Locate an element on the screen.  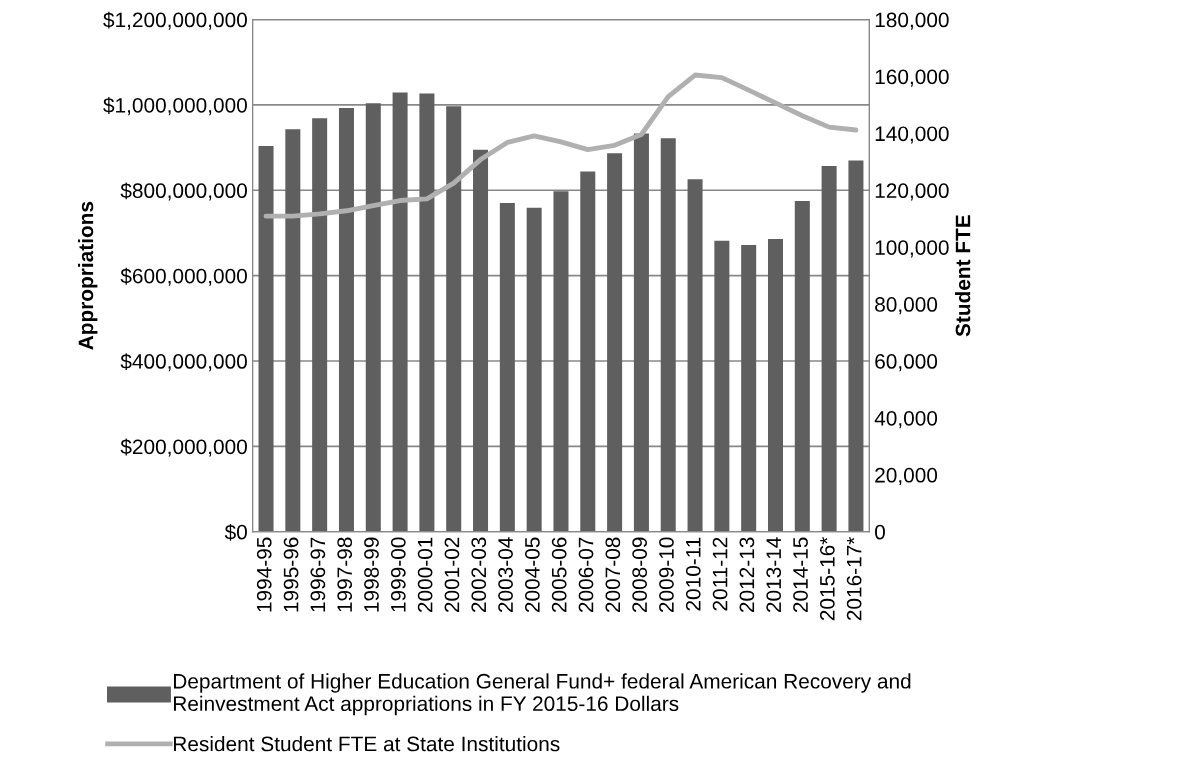
x-tick-label: 2012-13 is located at coordinates (747, 575).